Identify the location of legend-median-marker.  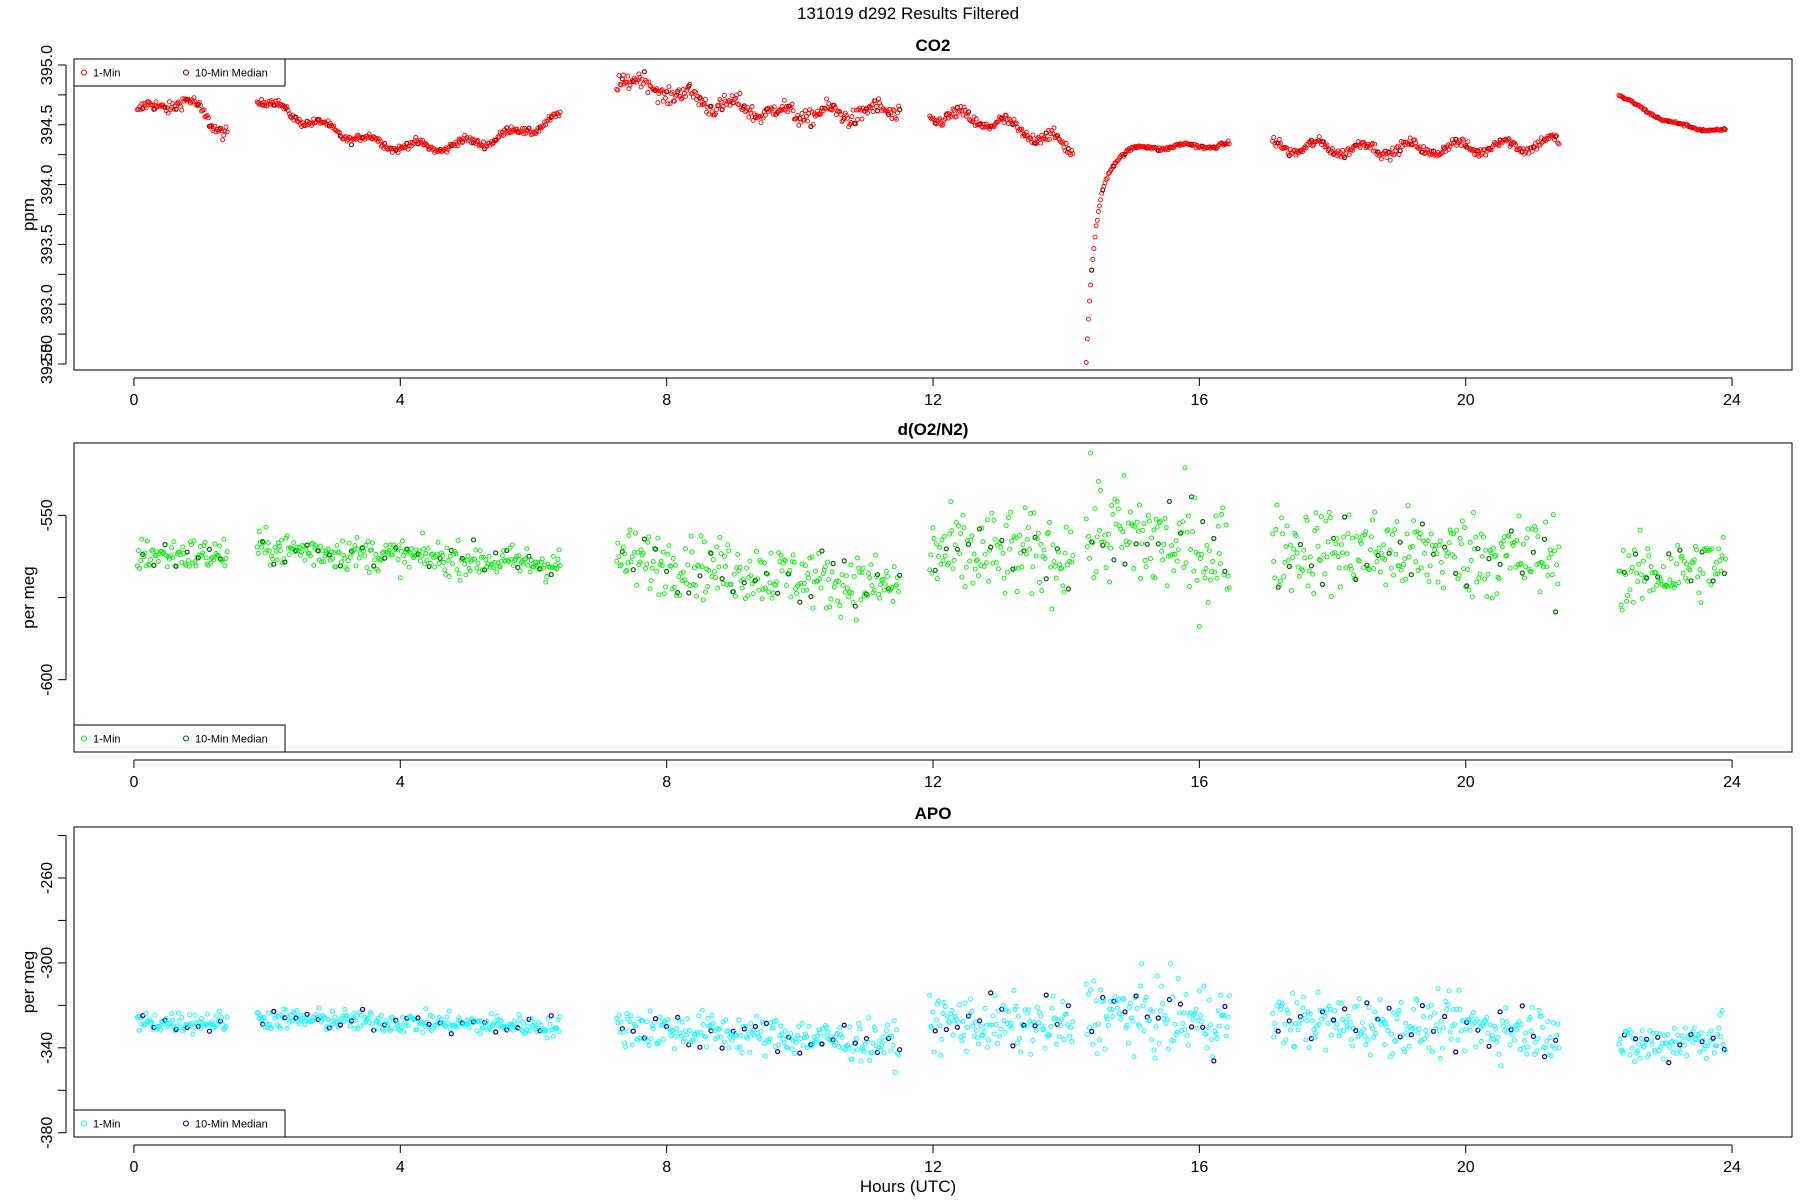
(186, 1123).